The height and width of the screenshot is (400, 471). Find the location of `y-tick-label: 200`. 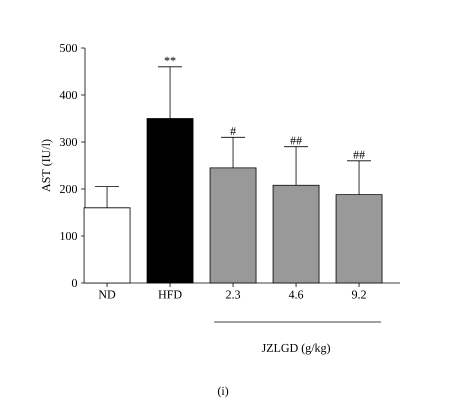

y-tick-label: 200 is located at coordinates (69, 189).